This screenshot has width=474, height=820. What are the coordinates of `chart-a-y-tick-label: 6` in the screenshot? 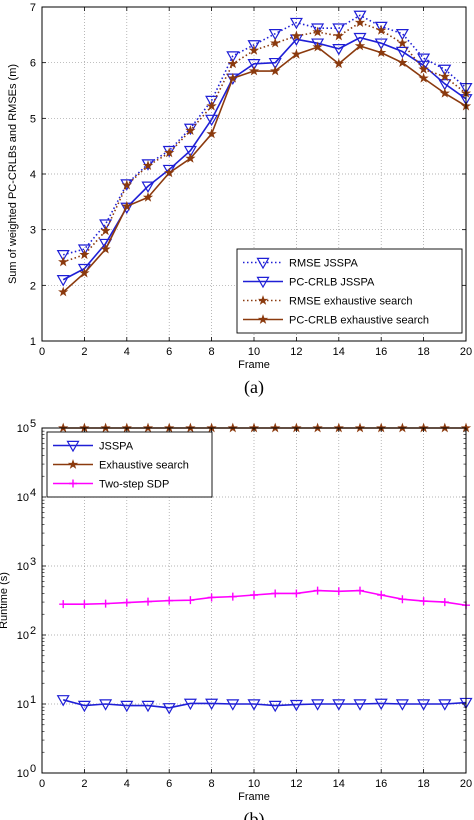 It's located at (33, 64).